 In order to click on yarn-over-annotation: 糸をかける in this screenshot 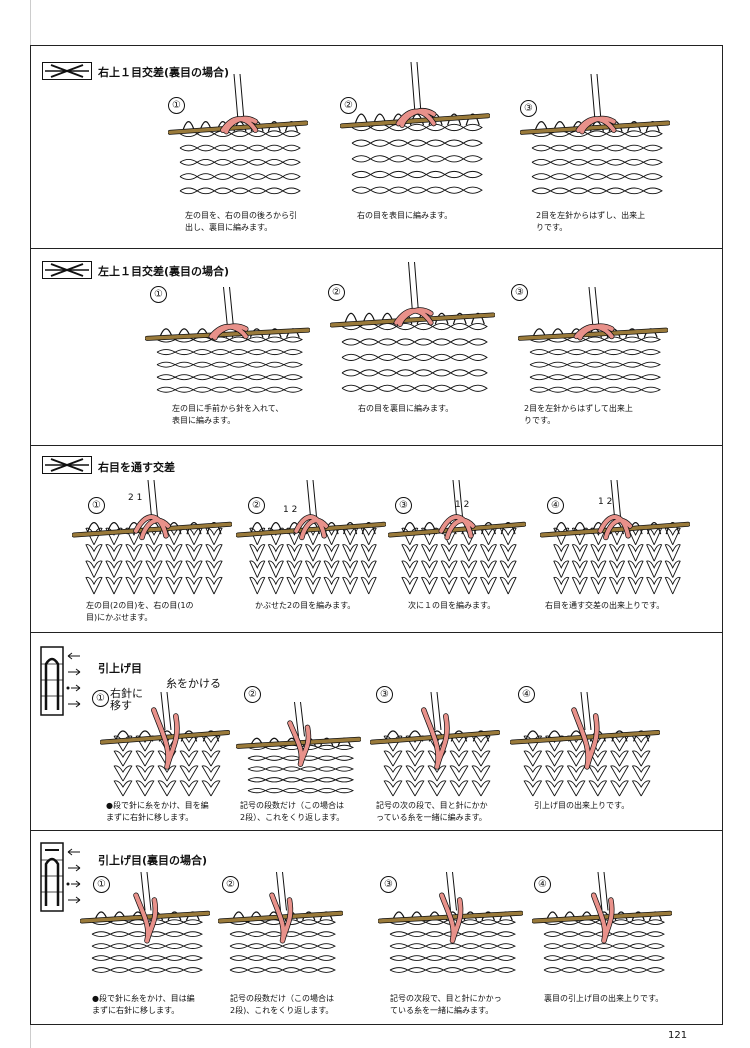, I will do `click(193, 683)`.